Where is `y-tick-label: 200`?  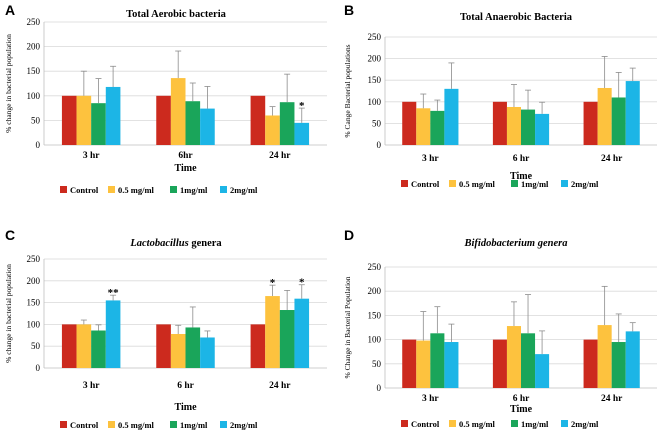 y-tick-label: 200 is located at coordinates (34, 47).